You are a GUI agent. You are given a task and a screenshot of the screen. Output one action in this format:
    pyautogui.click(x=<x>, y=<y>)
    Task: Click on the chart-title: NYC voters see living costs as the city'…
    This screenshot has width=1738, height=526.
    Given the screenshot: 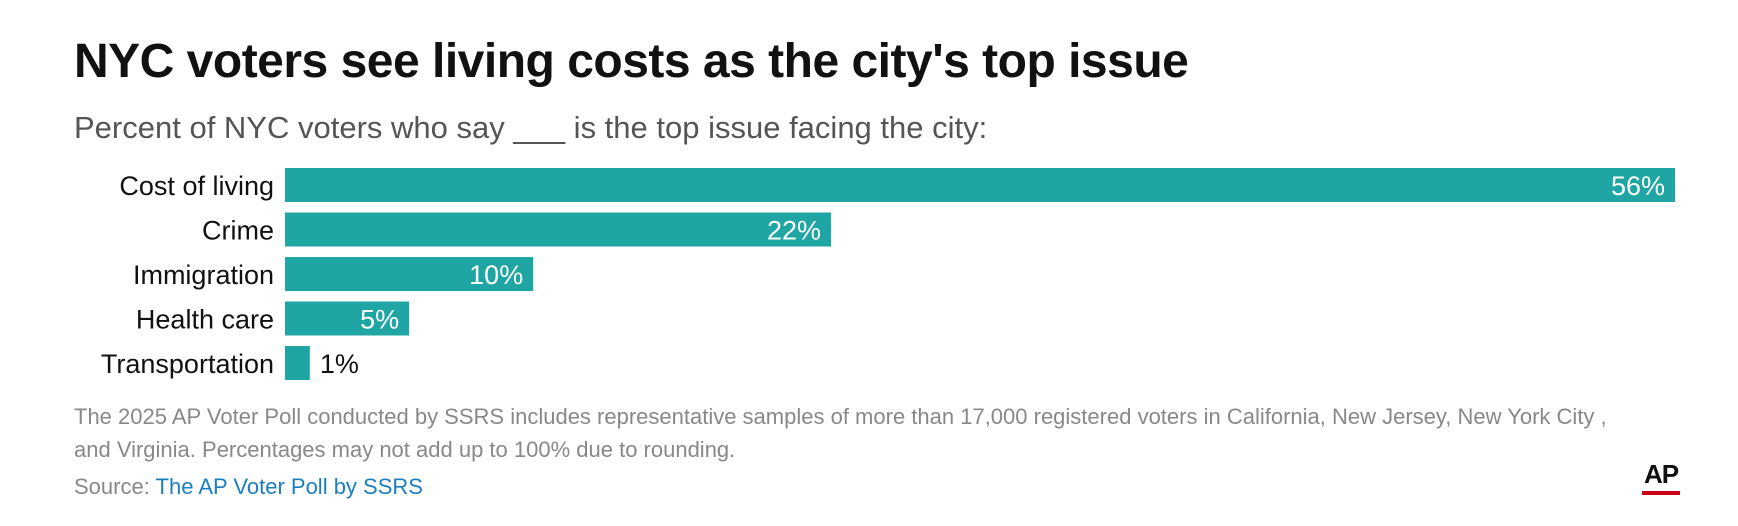 What is the action you would take?
    pyautogui.click(x=631, y=61)
    